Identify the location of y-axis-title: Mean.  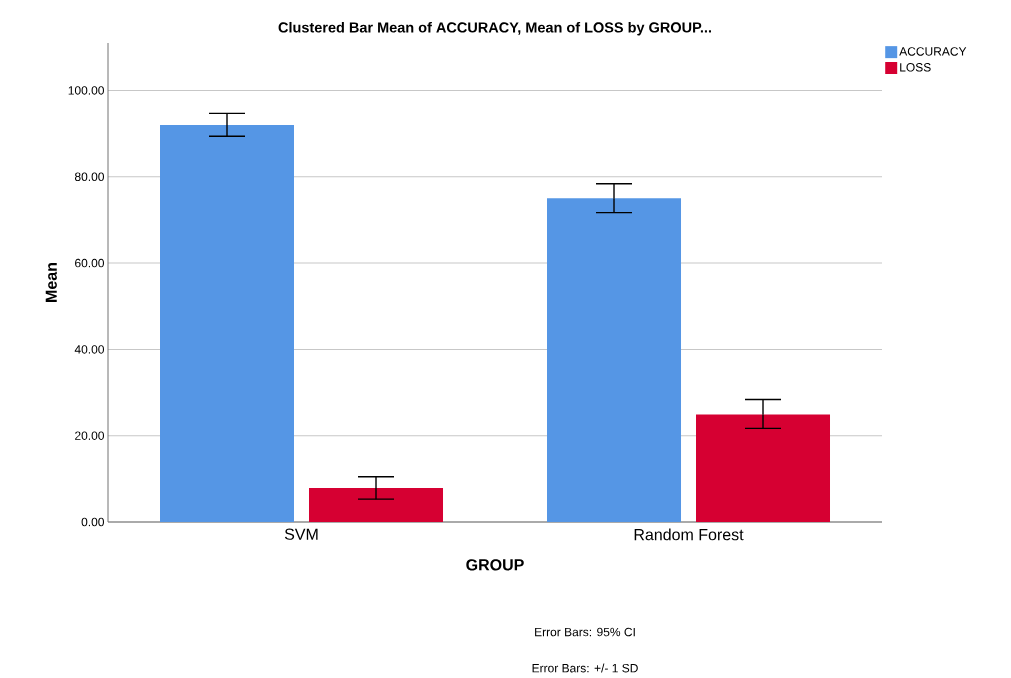
(51, 282).